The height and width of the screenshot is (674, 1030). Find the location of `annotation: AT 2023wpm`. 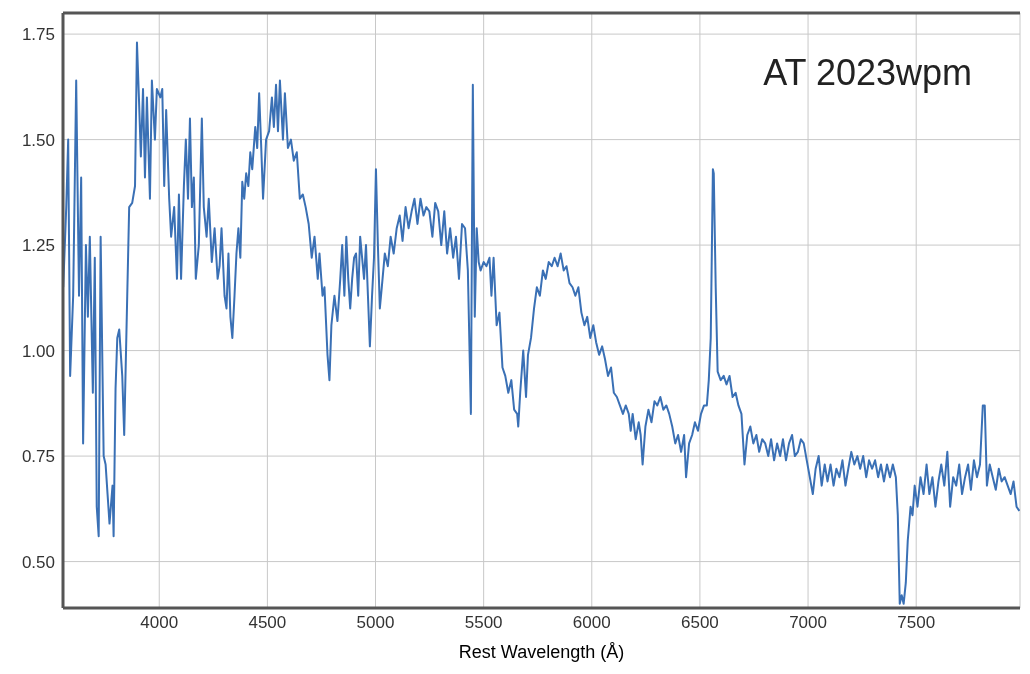

annotation: AT 2023wpm is located at coordinates (867, 73).